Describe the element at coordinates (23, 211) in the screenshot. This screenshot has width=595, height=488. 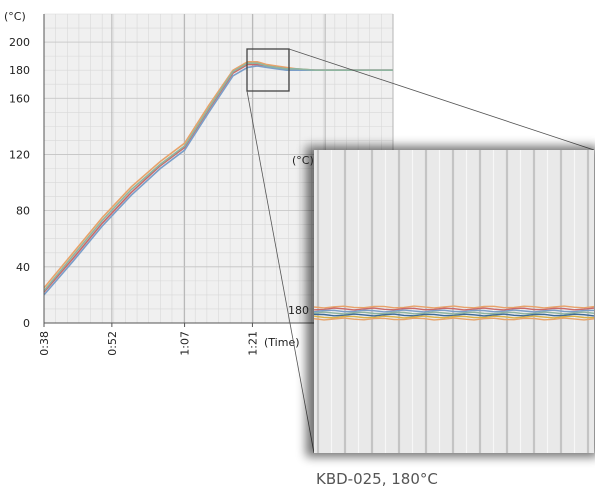
I see `y-tick-label: 80` at that location.